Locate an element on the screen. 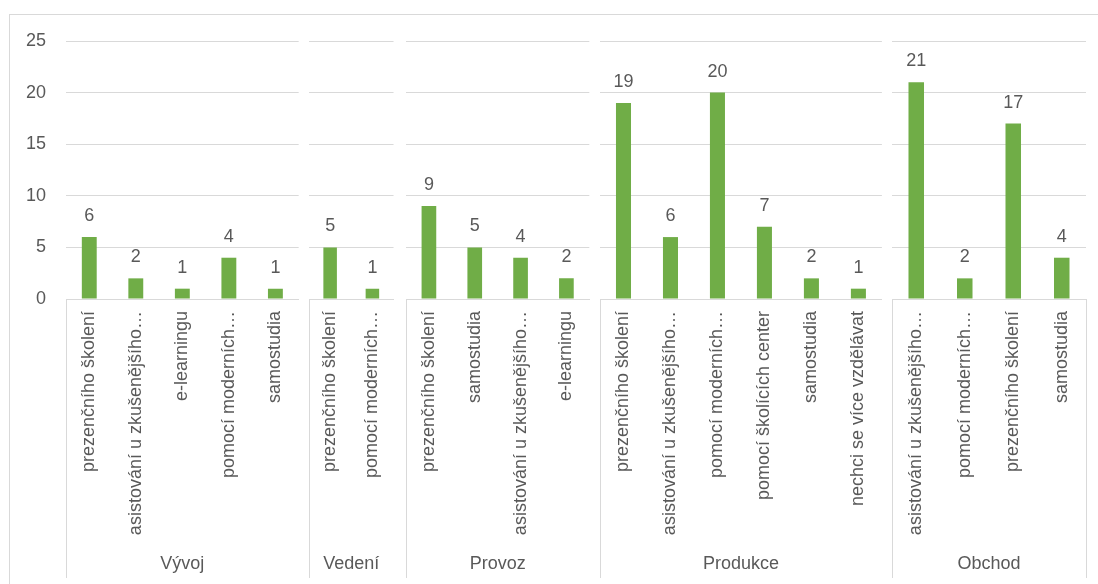 The height and width of the screenshot is (584, 1098). data-label: 17 is located at coordinates (1013, 101).